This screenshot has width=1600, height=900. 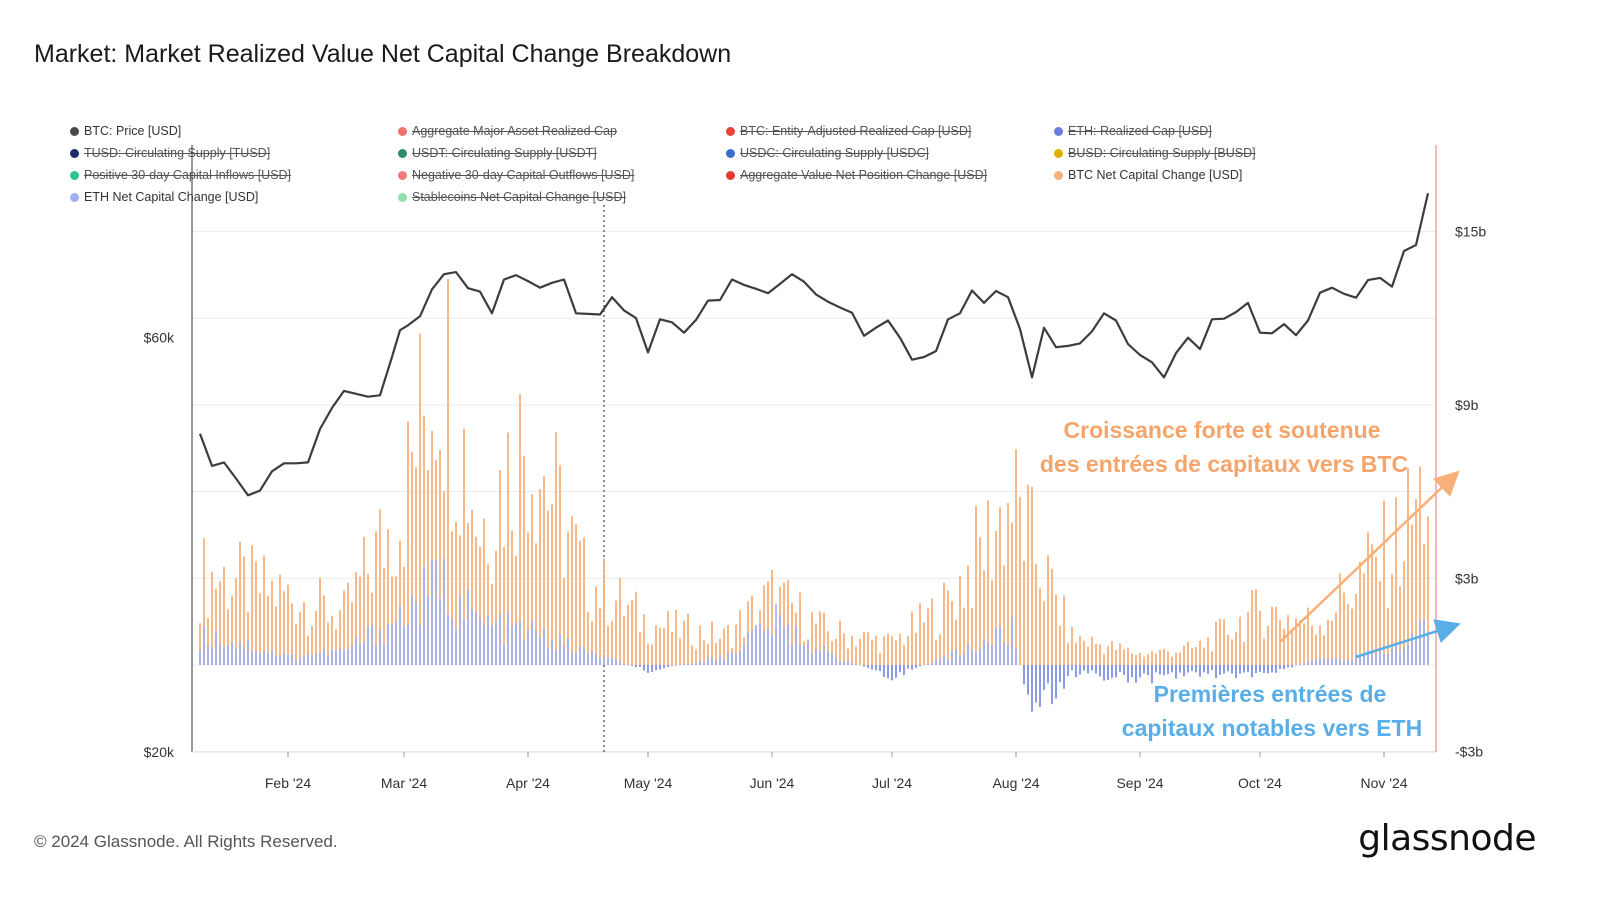 What do you see at coordinates (856, 131) in the screenshot?
I see `legend-label: BTC: Entity-Adjusted Realized Cap [USD]` at bounding box center [856, 131].